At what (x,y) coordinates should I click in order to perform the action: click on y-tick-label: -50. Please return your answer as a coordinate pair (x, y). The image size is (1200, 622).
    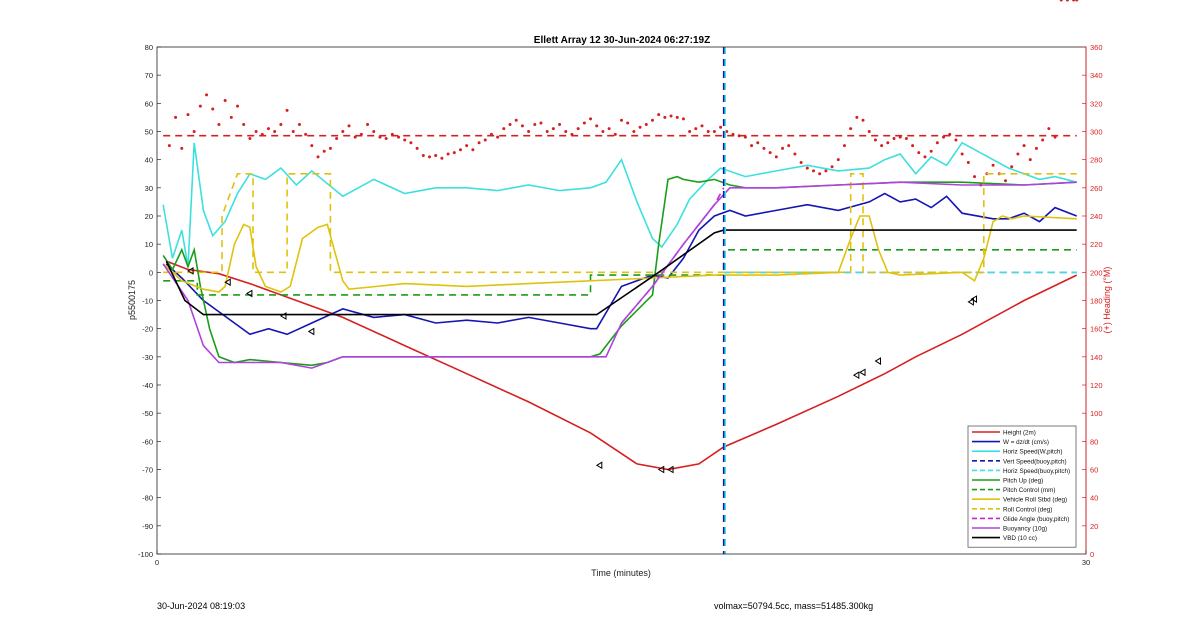
    Looking at the image, I should click on (147, 413).